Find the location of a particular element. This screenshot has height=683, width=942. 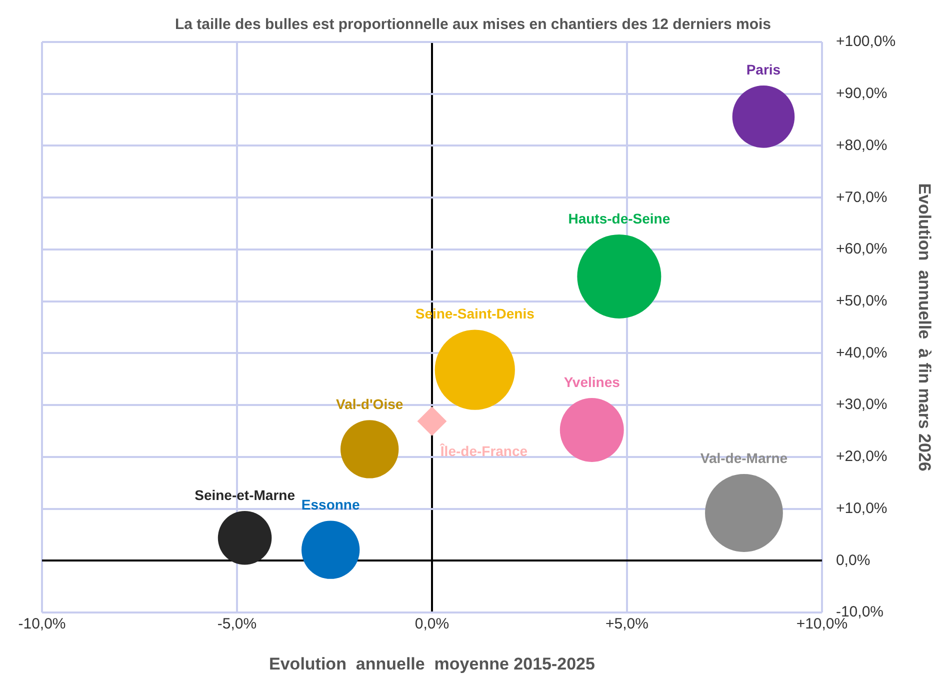

series-label: Yvelines is located at coordinates (592, 382).